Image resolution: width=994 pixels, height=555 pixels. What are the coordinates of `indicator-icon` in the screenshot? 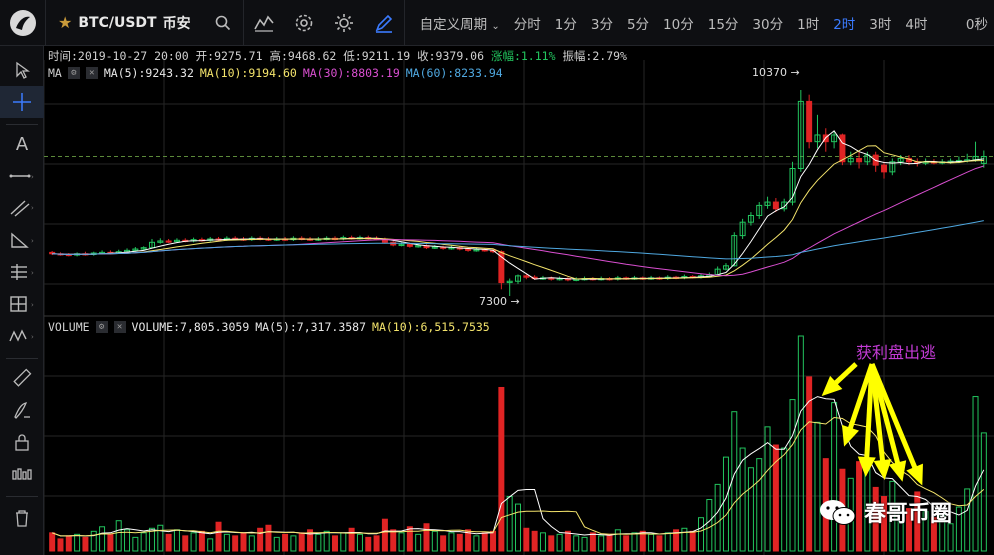 It's located at (264, 23).